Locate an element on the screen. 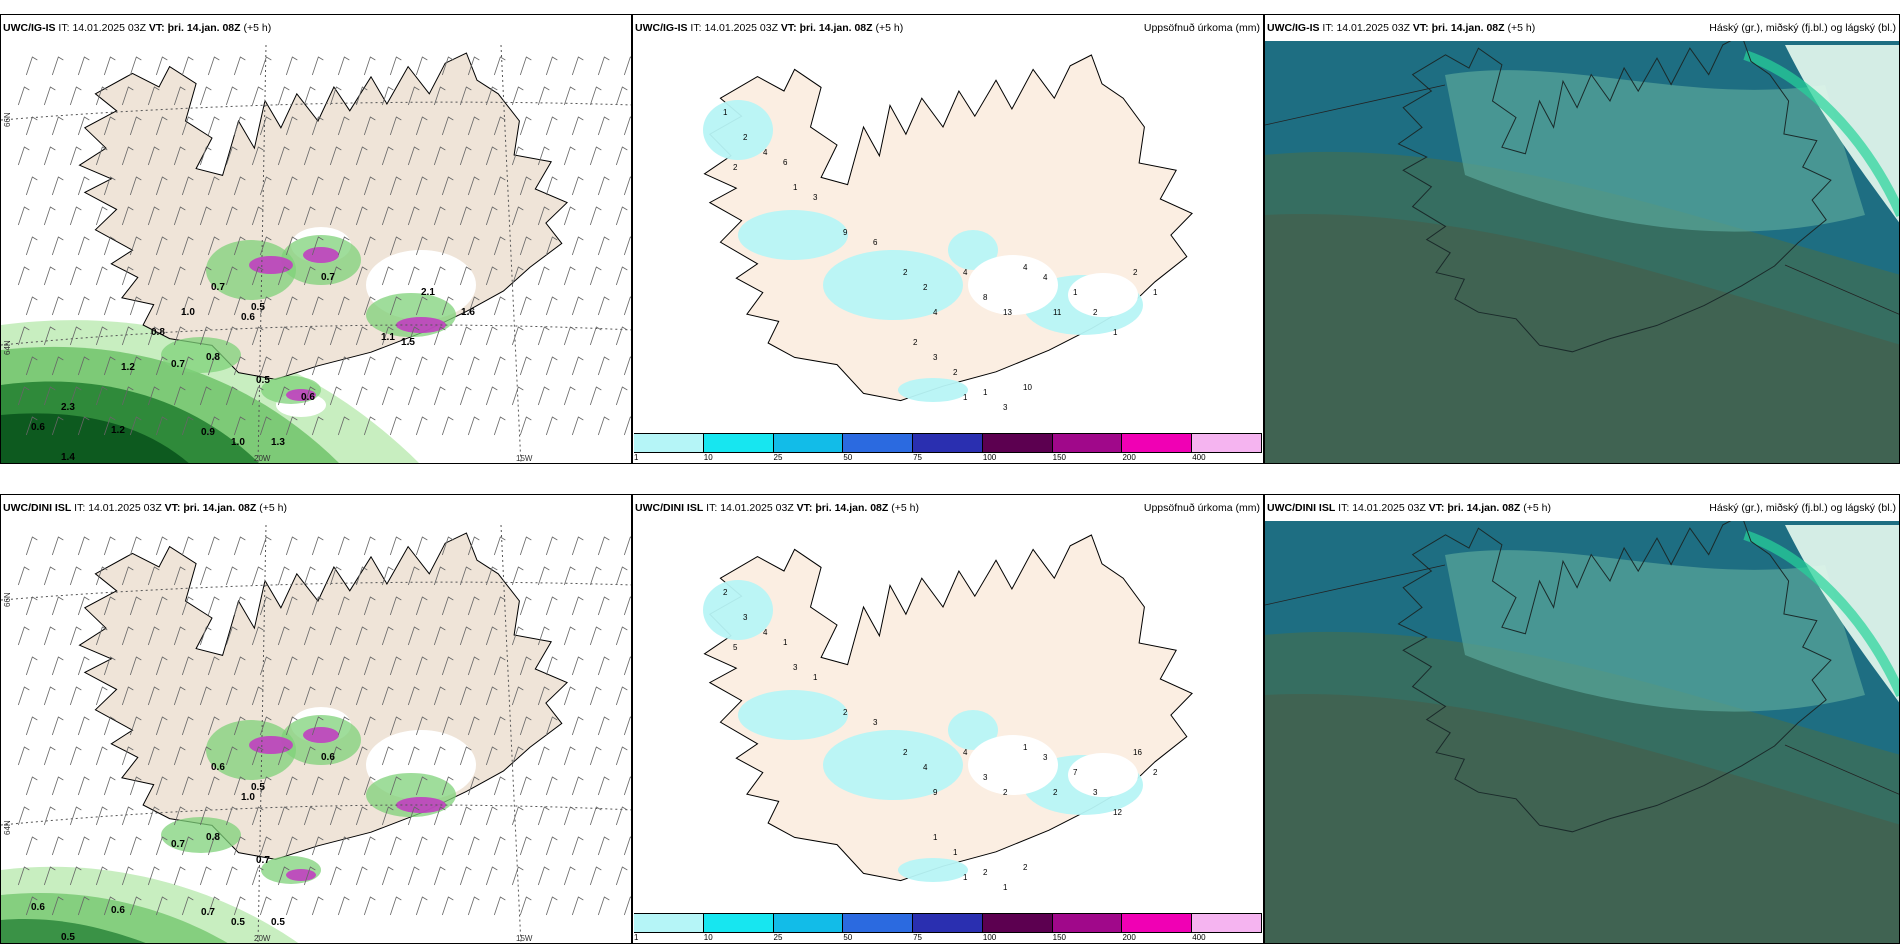 This screenshot has width=1900, height=950. glacier is located at coordinates (1013, 765).